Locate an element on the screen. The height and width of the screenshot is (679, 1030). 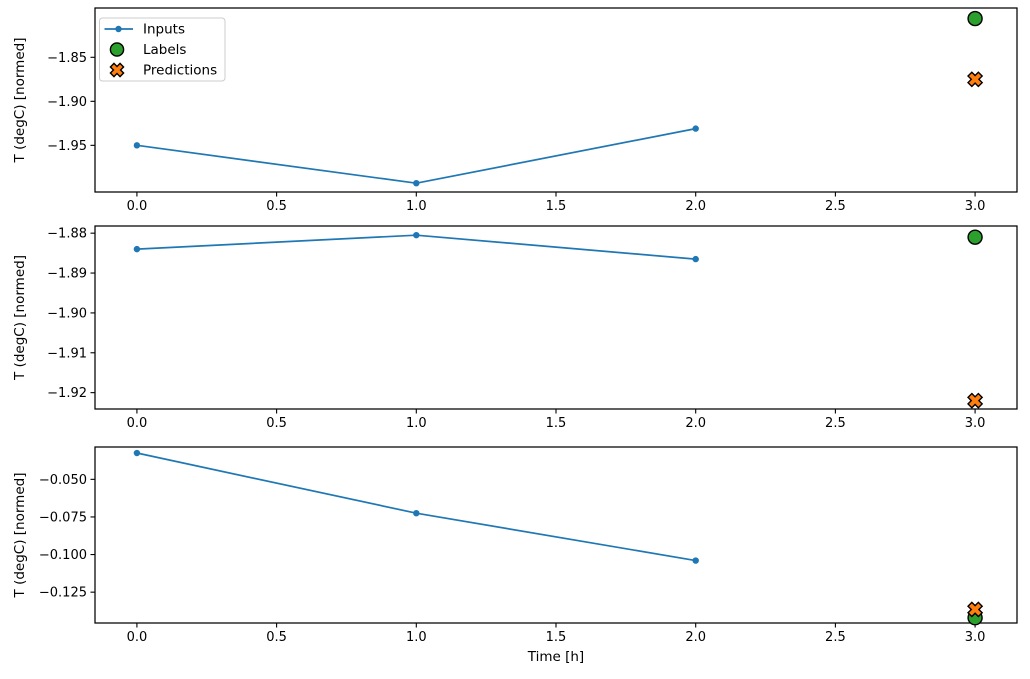
y-tick-label: −0.125 is located at coordinates (63, 593).